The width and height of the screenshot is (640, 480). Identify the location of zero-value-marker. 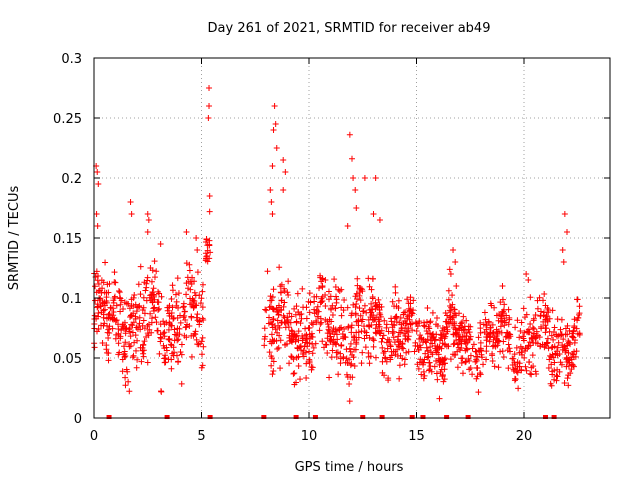
(554, 417).